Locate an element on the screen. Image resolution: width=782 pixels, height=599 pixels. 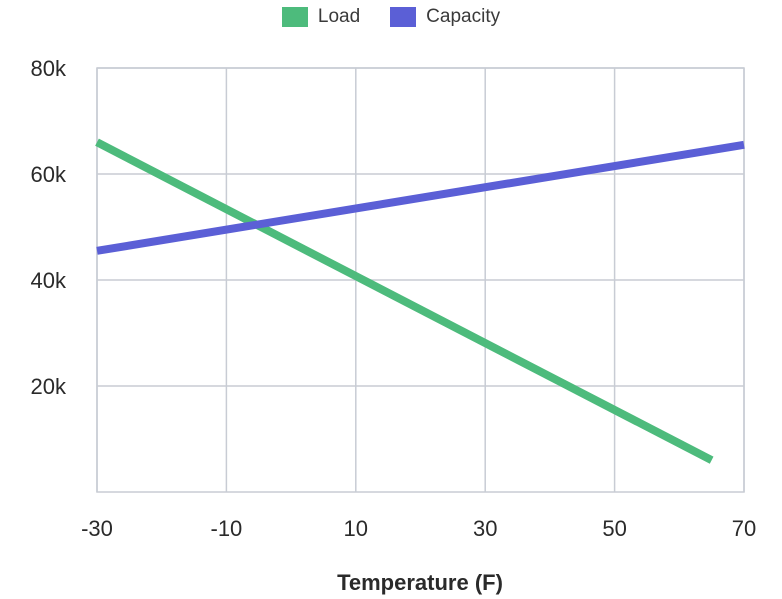
x-tick-label: 10 is located at coordinates (356, 528).